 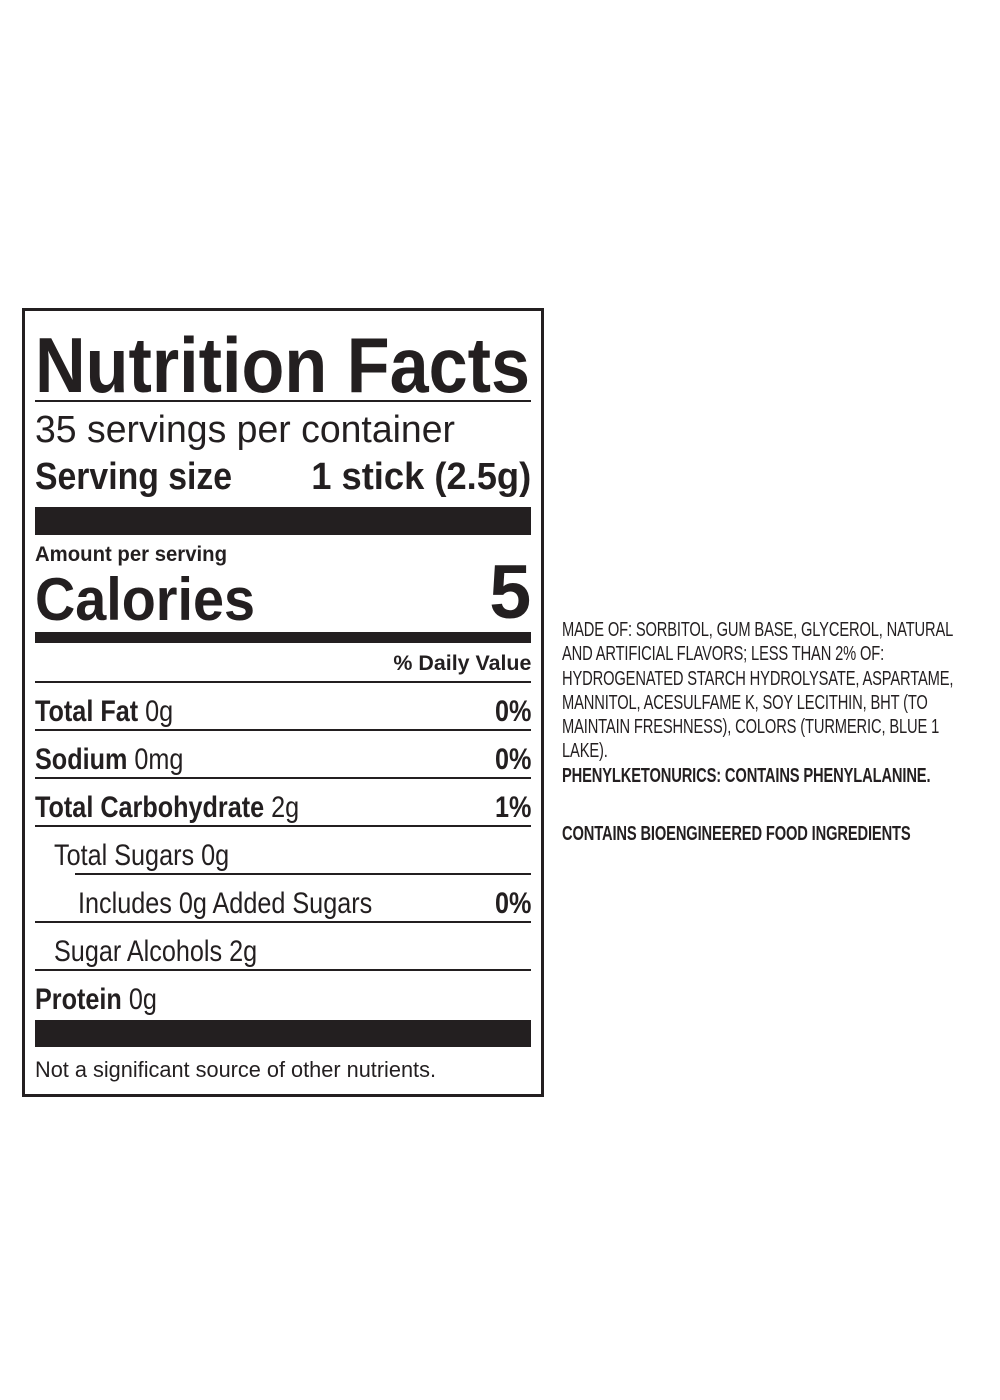 I want to click on nutrient-name: Total Carbohydrate, so click(x=150, y=807).